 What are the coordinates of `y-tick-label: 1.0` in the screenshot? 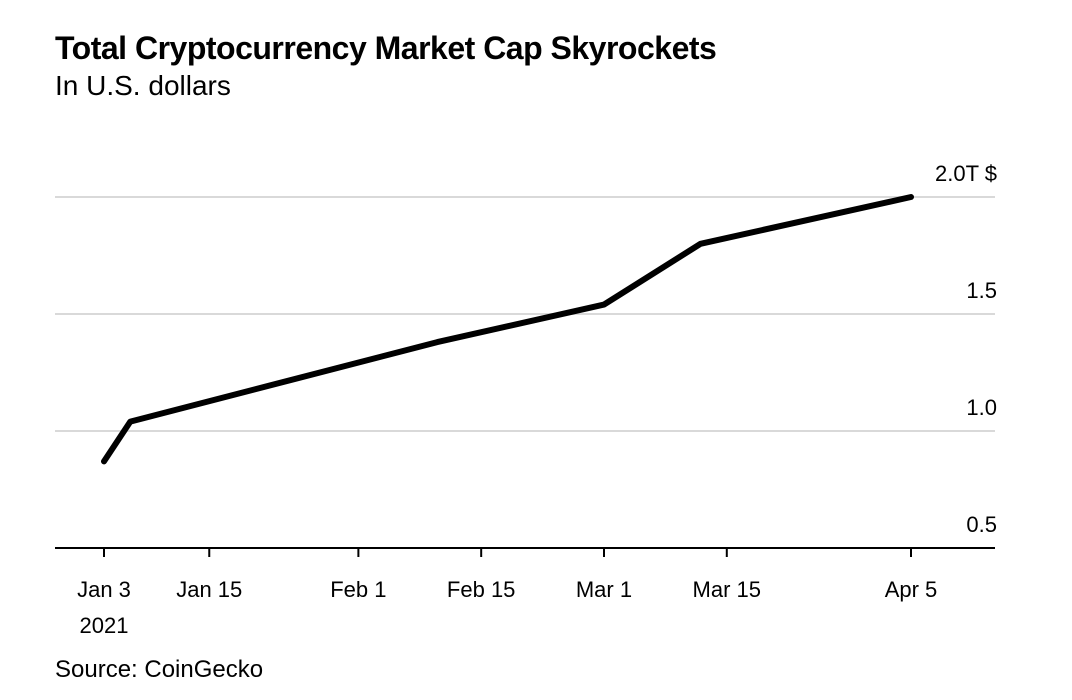 It's located at (981, 407).